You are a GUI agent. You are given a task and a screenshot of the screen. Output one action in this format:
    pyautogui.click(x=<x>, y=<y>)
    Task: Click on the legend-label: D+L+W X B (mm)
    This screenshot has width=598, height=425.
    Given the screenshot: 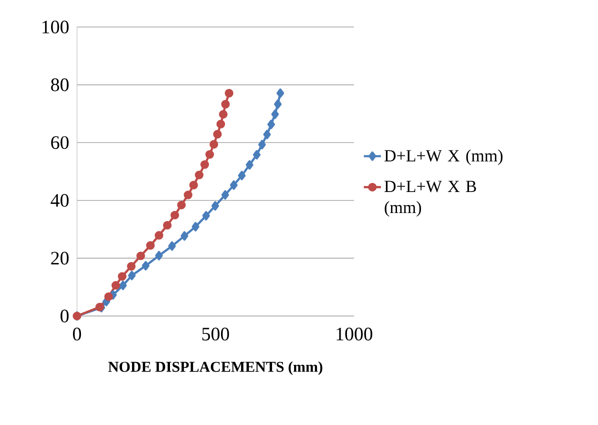 What is the action you would take?
    pyautogui.click(x=430, y=198)
    